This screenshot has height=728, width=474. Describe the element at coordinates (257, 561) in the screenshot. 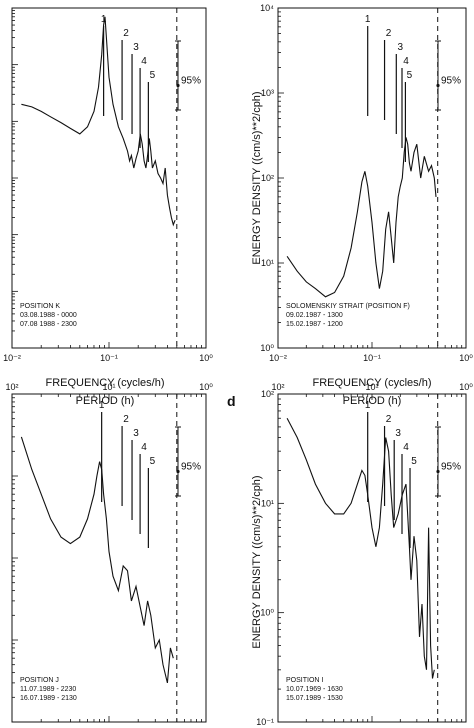

I see `y-axis-title-bottom-right: ENERGY DENSITY ((cm/s)**2/cph)` at that location.